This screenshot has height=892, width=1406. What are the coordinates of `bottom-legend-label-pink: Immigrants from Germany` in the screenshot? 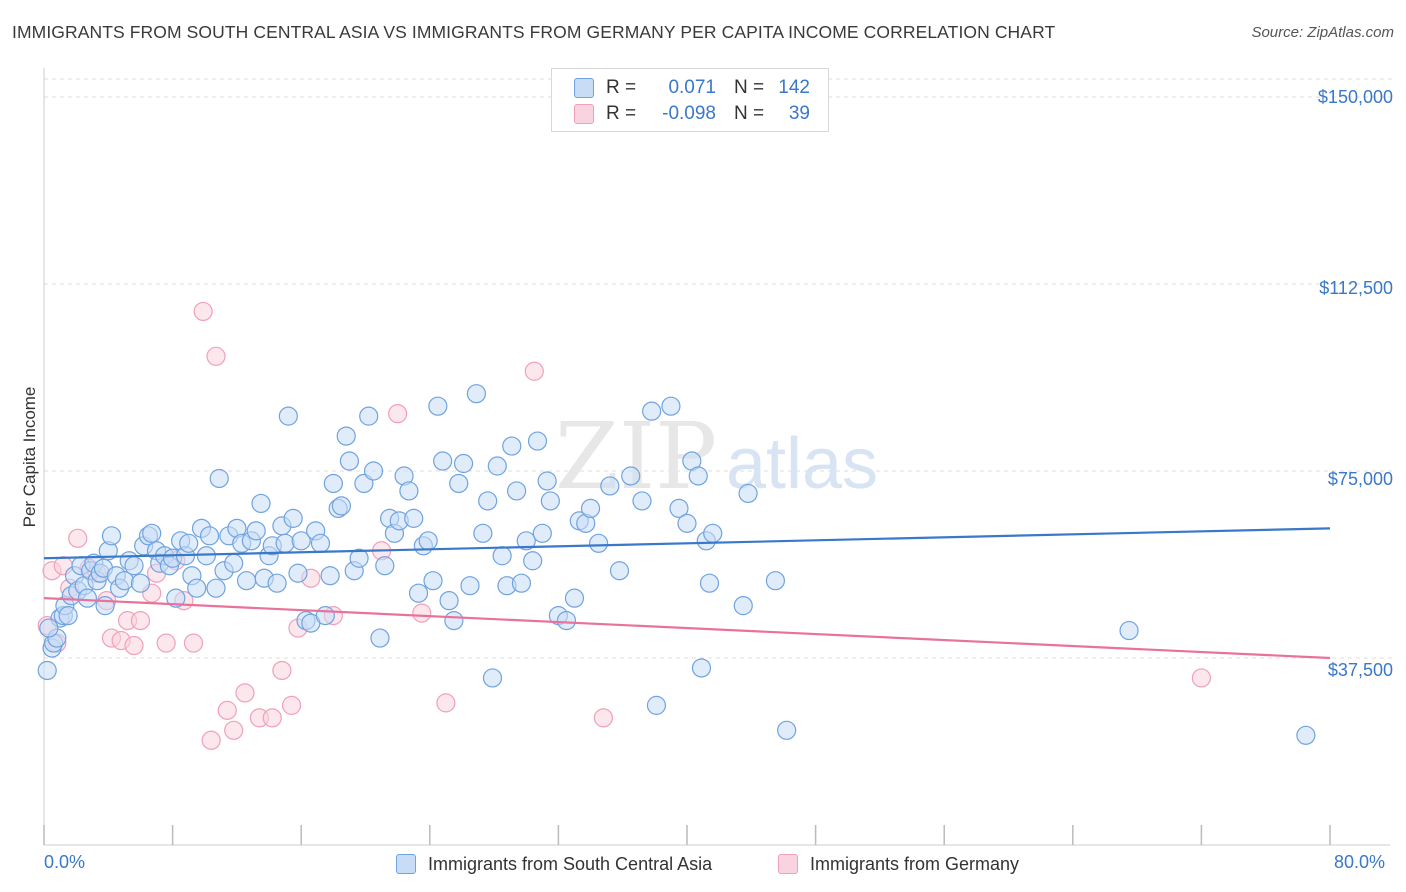 It's located at (915, 863).